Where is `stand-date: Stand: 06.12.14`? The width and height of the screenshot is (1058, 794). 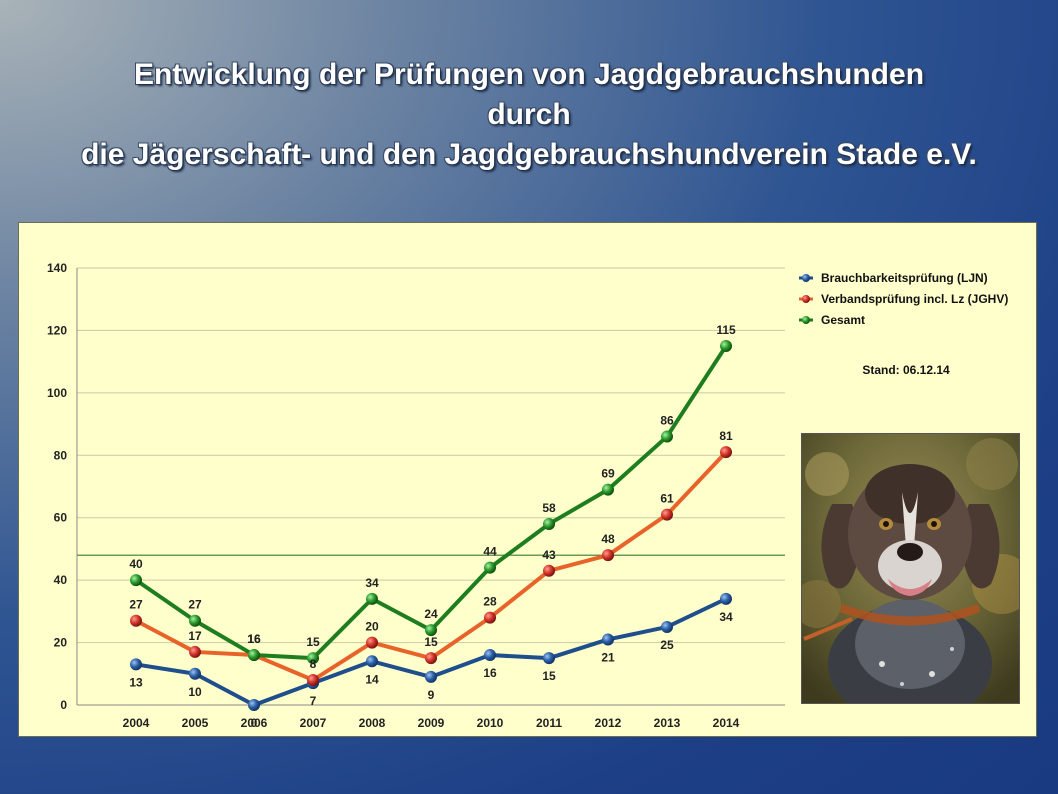 stand-date: Stand: 06.12.14 is located at coordinates (906, 370).